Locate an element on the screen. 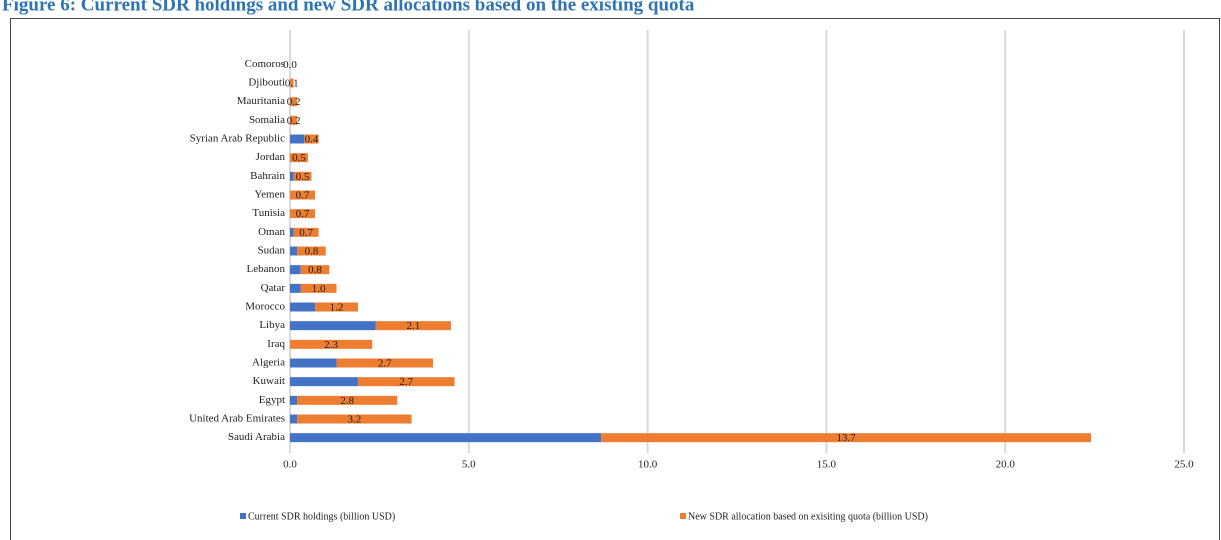  data-label: 1.2 is located at coordinates (337, 308).